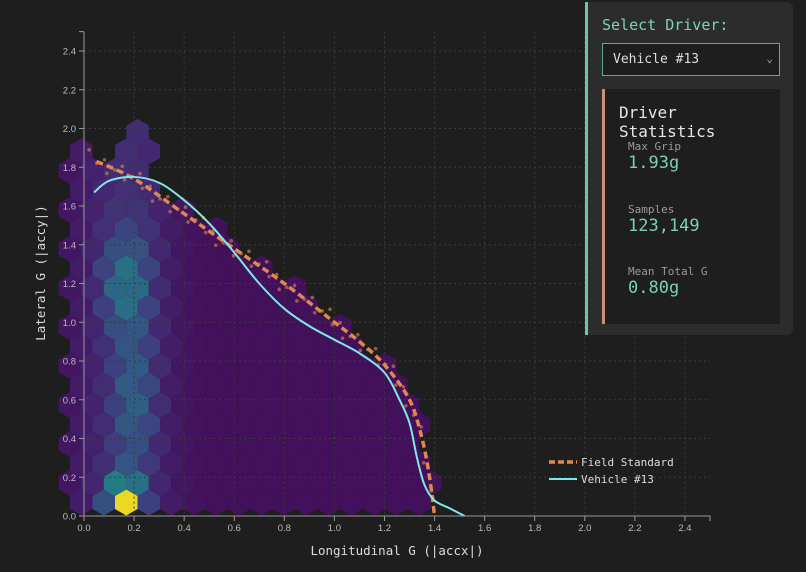 This screenshot has width=806, height=572. I want to click on legend-vehicle-label: Vehicle #13, so click(617, 479).